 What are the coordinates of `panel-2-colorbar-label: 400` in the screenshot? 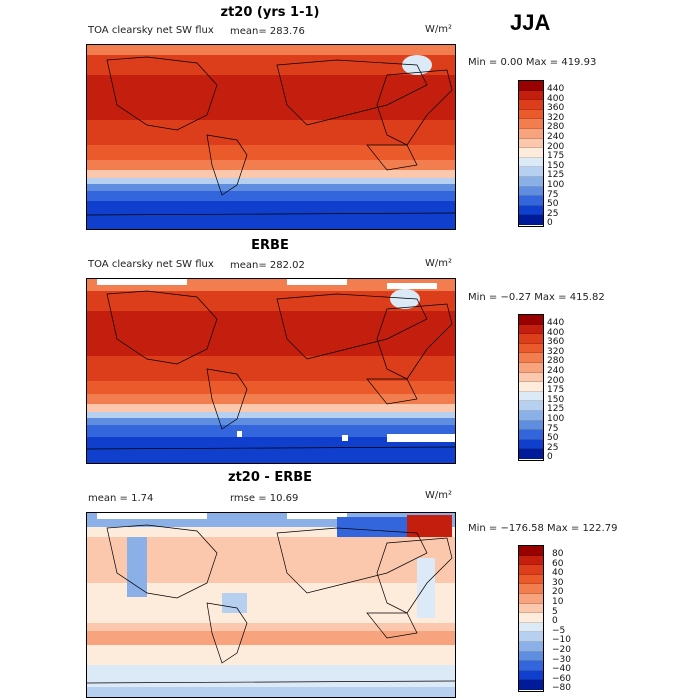 It's located at (556, 333).